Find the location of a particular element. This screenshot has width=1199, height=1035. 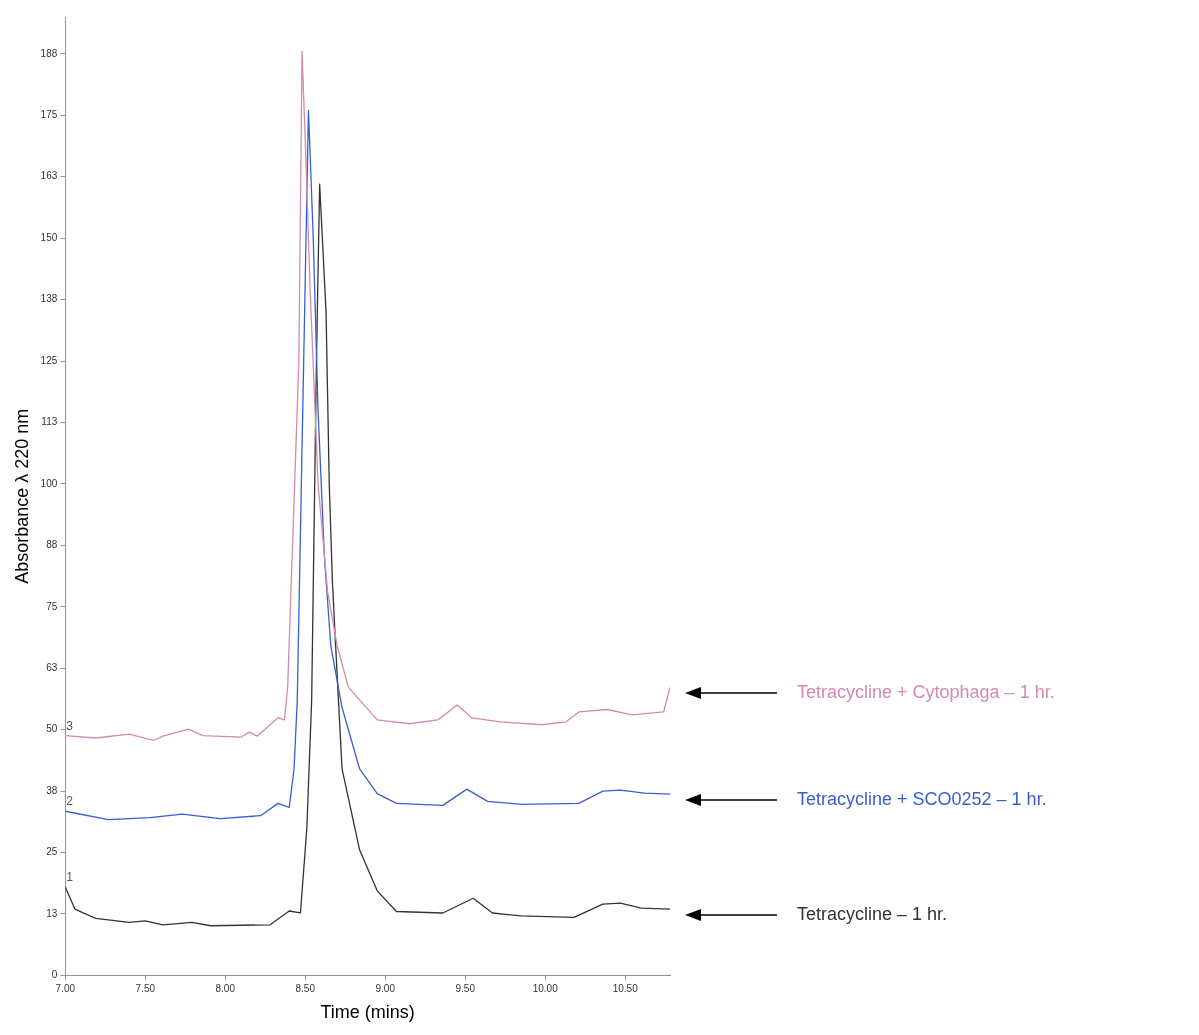

x-tick-label: 9.00 is located at coordinates (385, 989).